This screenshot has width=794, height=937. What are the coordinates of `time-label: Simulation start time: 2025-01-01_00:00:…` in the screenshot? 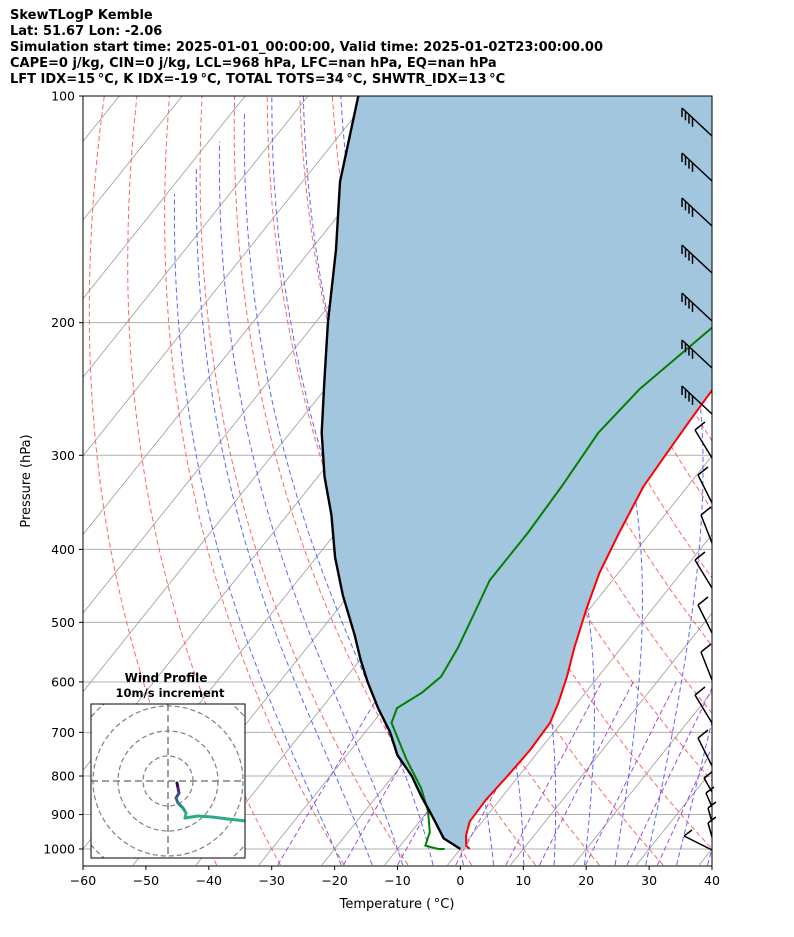 It's located at (306, 47).